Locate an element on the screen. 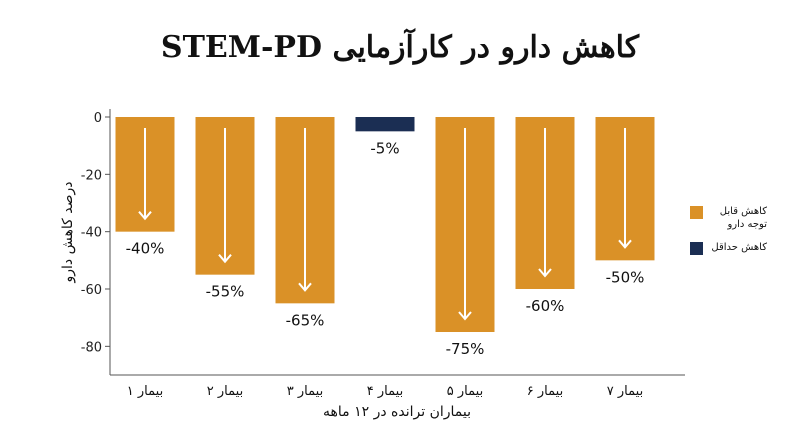 Image resolution: width=800 pixels, height=447 pixels. y-tick-label: -60 is located at coordinates (91, 290).